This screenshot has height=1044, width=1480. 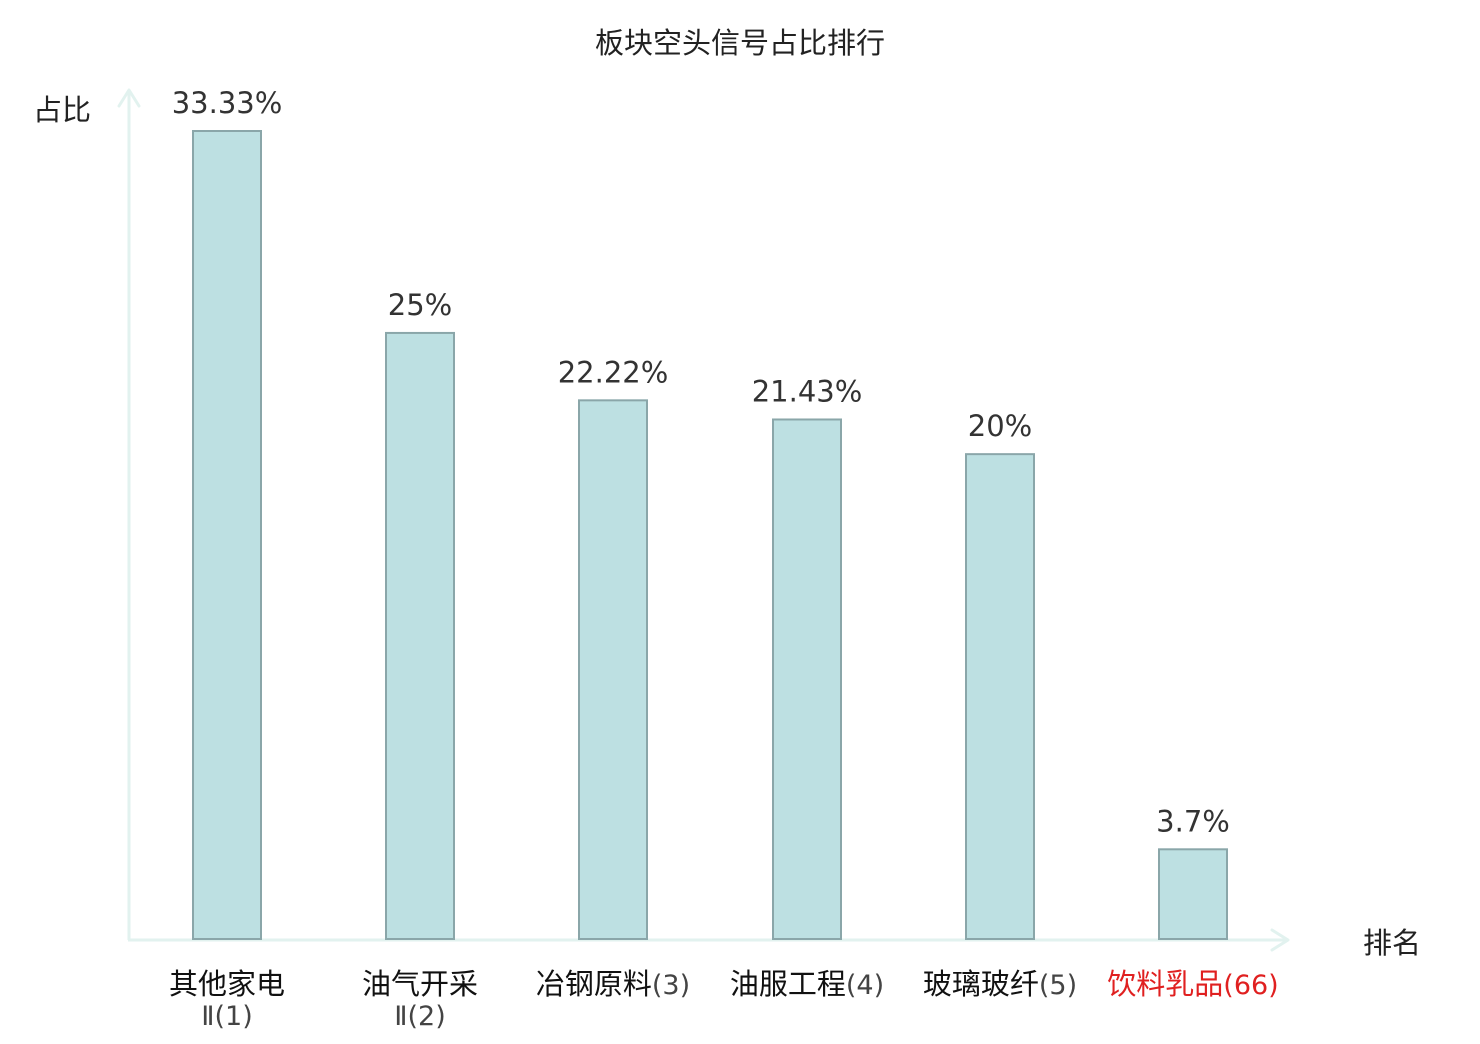 What do you see at coordinates (129, 98) in the screenshot?
I see `y-axis-arrow-icon` at bounding box center [129, 98].